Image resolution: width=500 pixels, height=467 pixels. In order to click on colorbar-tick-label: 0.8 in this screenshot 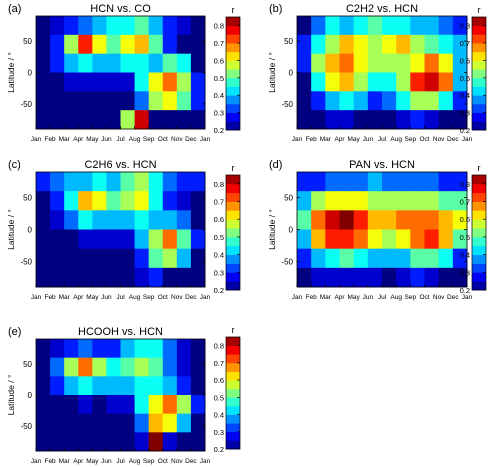, I will do `click(219, 346)`.